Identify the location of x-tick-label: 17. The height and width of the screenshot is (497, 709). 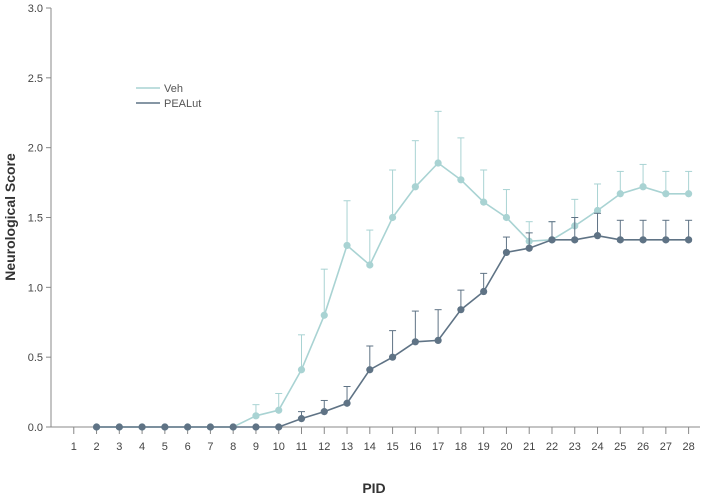
(438, 447).